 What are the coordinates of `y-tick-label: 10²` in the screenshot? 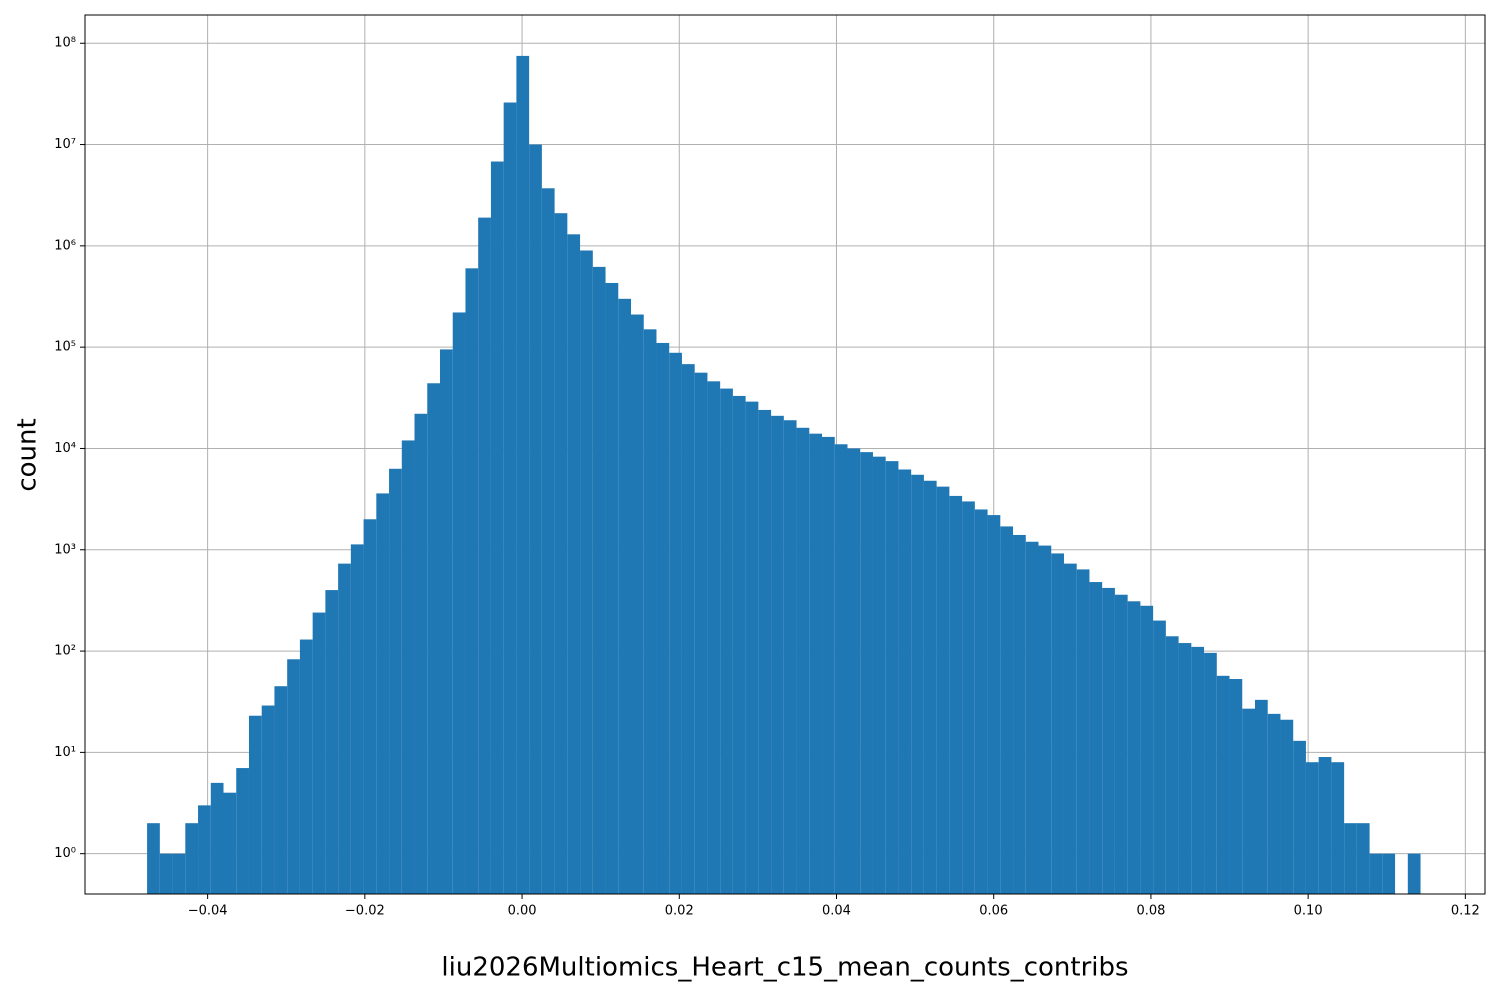 It's located at (65, 651).